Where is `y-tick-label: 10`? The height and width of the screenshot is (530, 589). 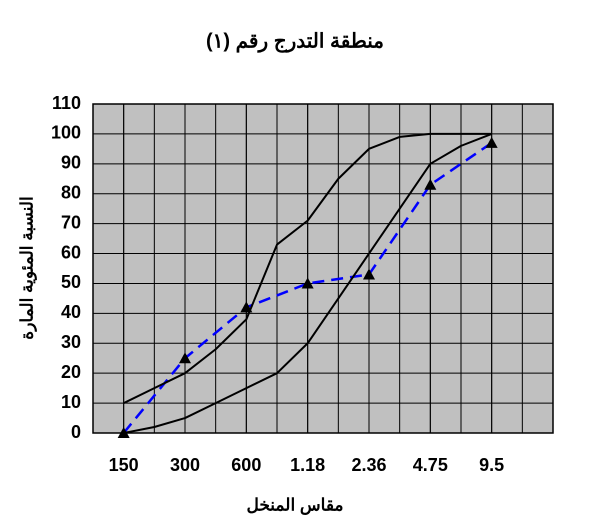 y-tick-label: 10 is located at coordinates (71, 402).